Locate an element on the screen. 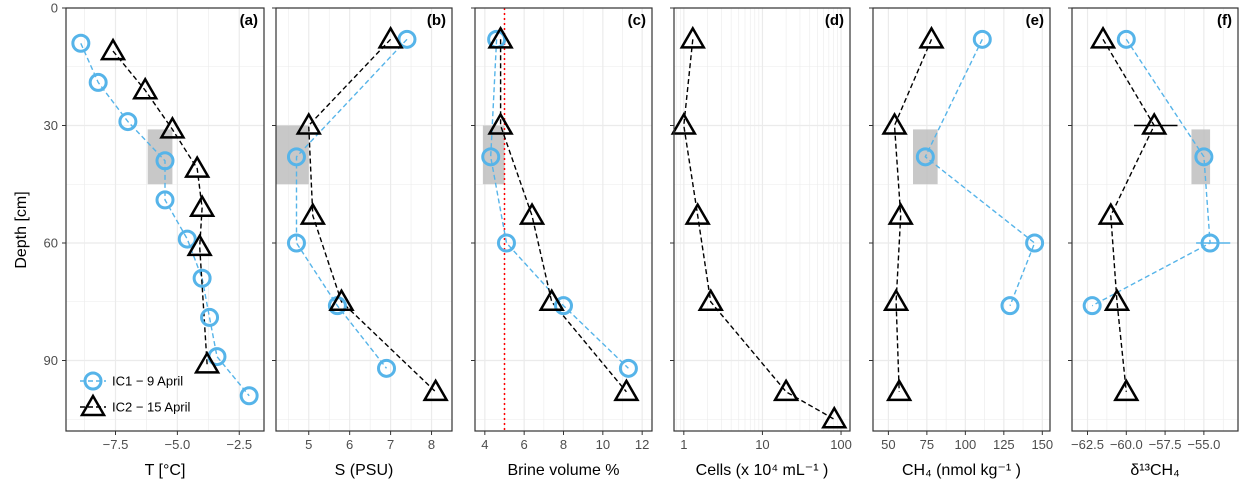 The width and height of the screenshot is (1243, 492). x-tick-label: 4 is located at coordinates (484, 444).